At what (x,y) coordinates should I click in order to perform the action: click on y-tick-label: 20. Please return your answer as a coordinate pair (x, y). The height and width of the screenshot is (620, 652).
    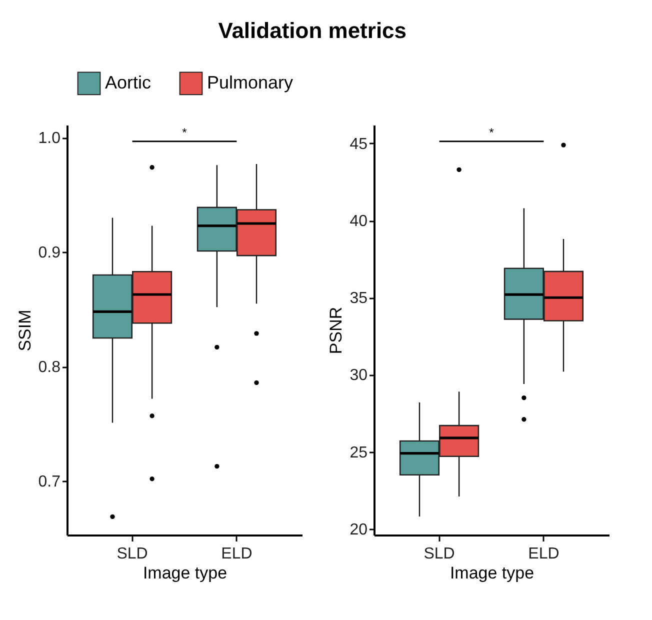
    Looking at the image, I should click on (359, 529).